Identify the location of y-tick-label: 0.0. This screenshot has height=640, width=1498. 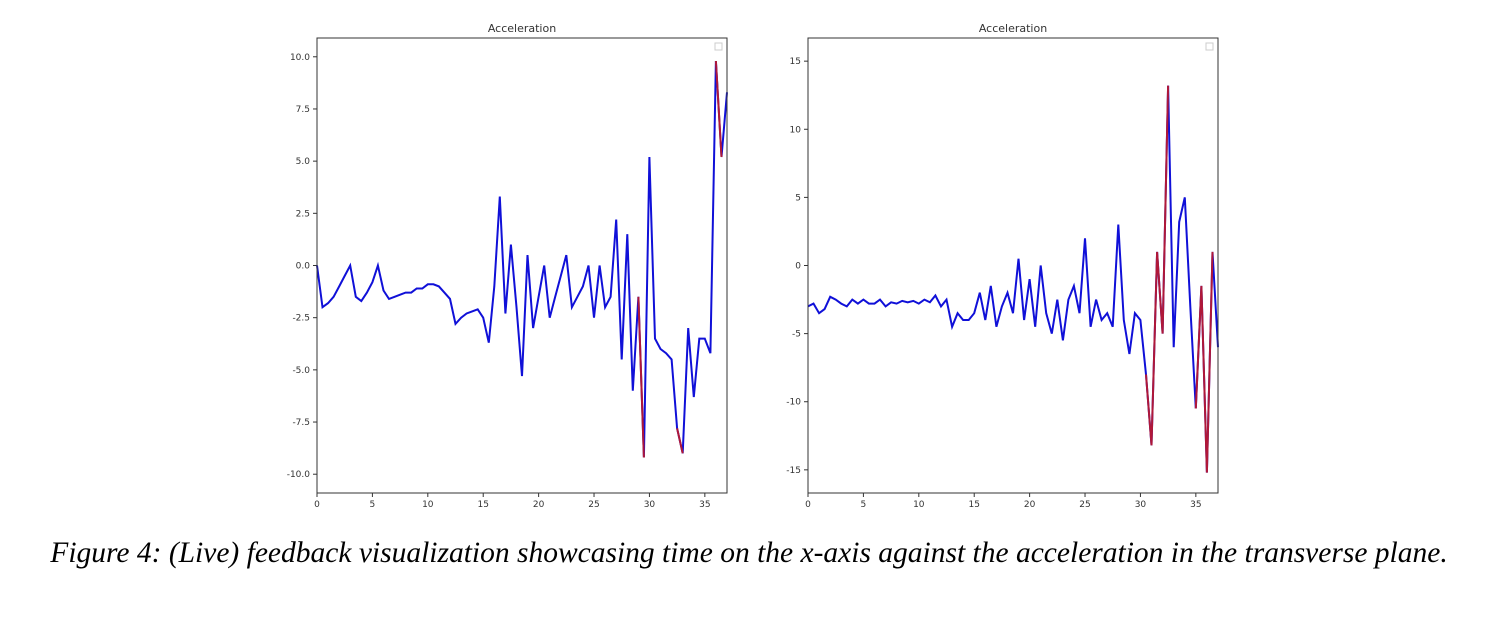
(303, 267).